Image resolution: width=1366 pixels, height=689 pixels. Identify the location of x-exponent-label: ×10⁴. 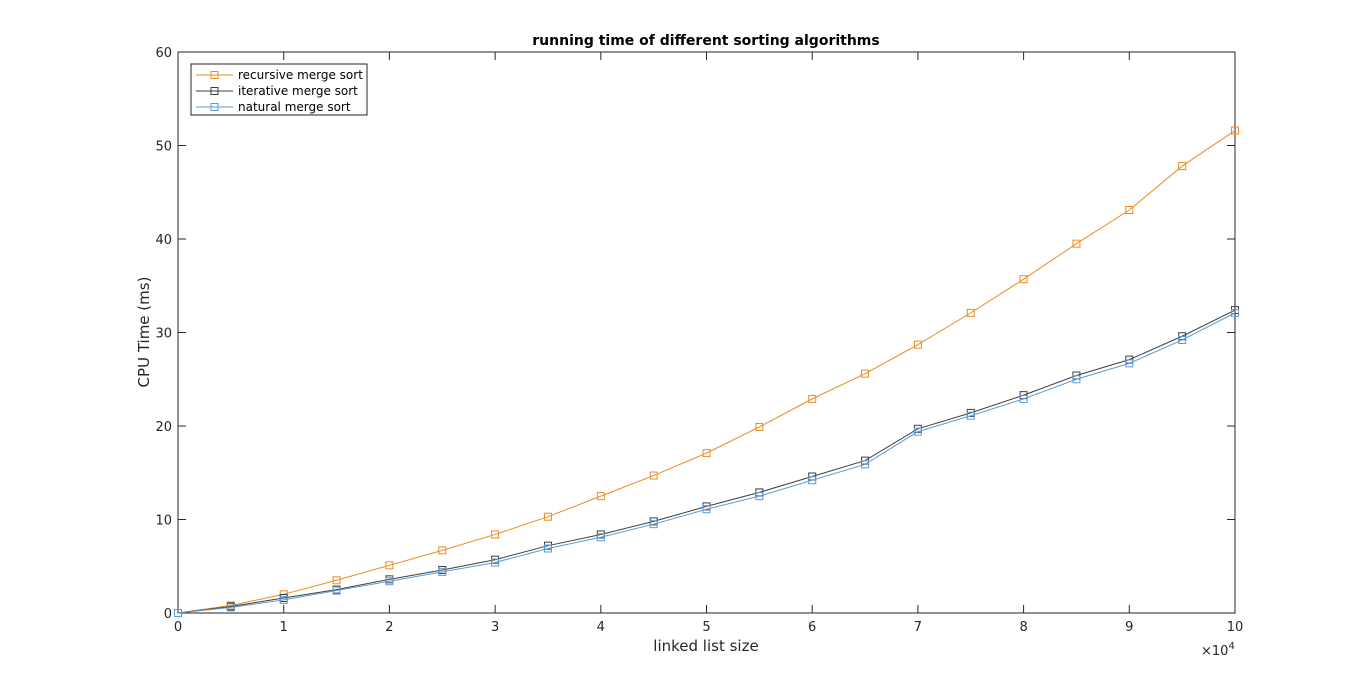
(1218, 650).